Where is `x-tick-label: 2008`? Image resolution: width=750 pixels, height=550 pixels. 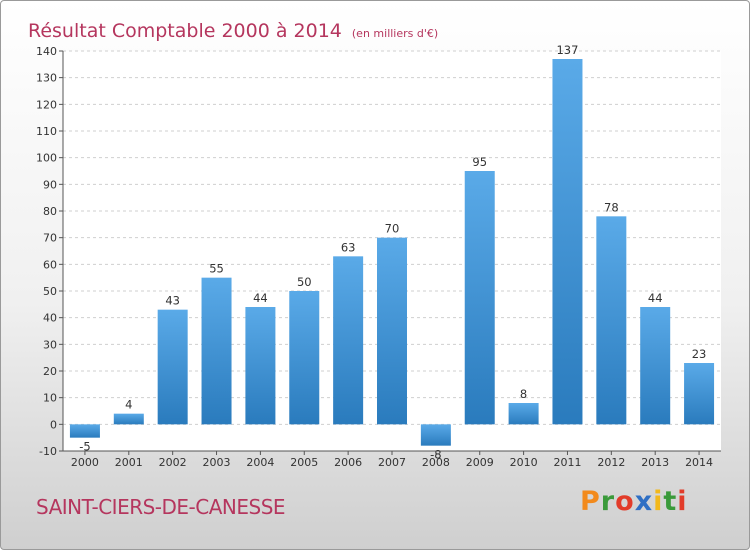
x-tick-label: 2008 is located at coordinates (436, 462).